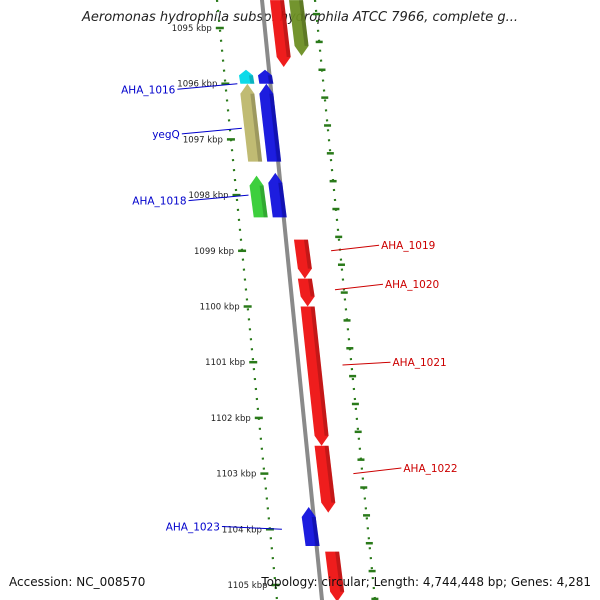 This screenshot has height=600, width=600. What do you see at coordinates (214, 252) in the screenshot?
I see `tick-label: 1099 kbp` at bounding box center [214, 252].